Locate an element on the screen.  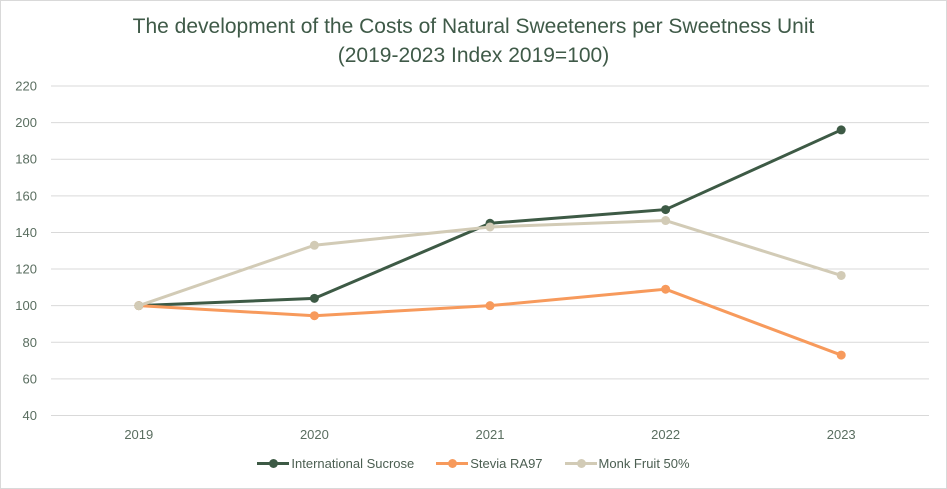
x-tick-label: 2020 is located at coordinates (314, 434).